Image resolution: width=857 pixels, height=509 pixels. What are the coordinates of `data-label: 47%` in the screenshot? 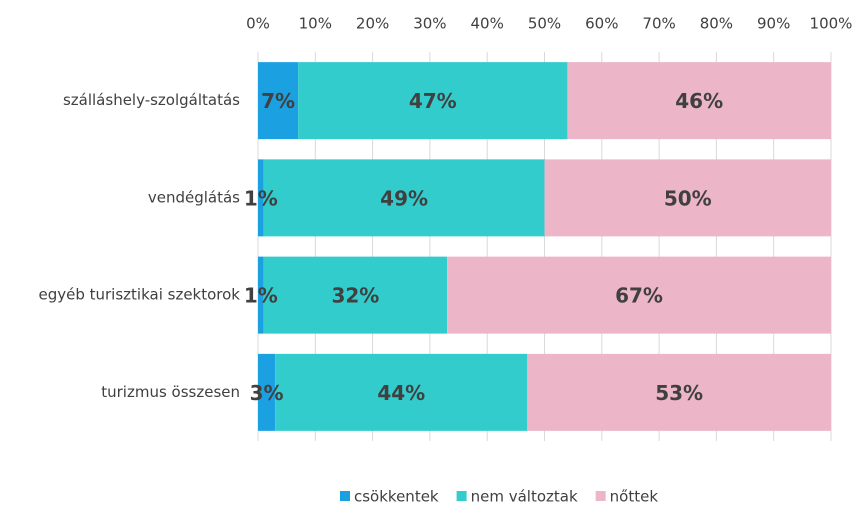 It's located at (433, 101).